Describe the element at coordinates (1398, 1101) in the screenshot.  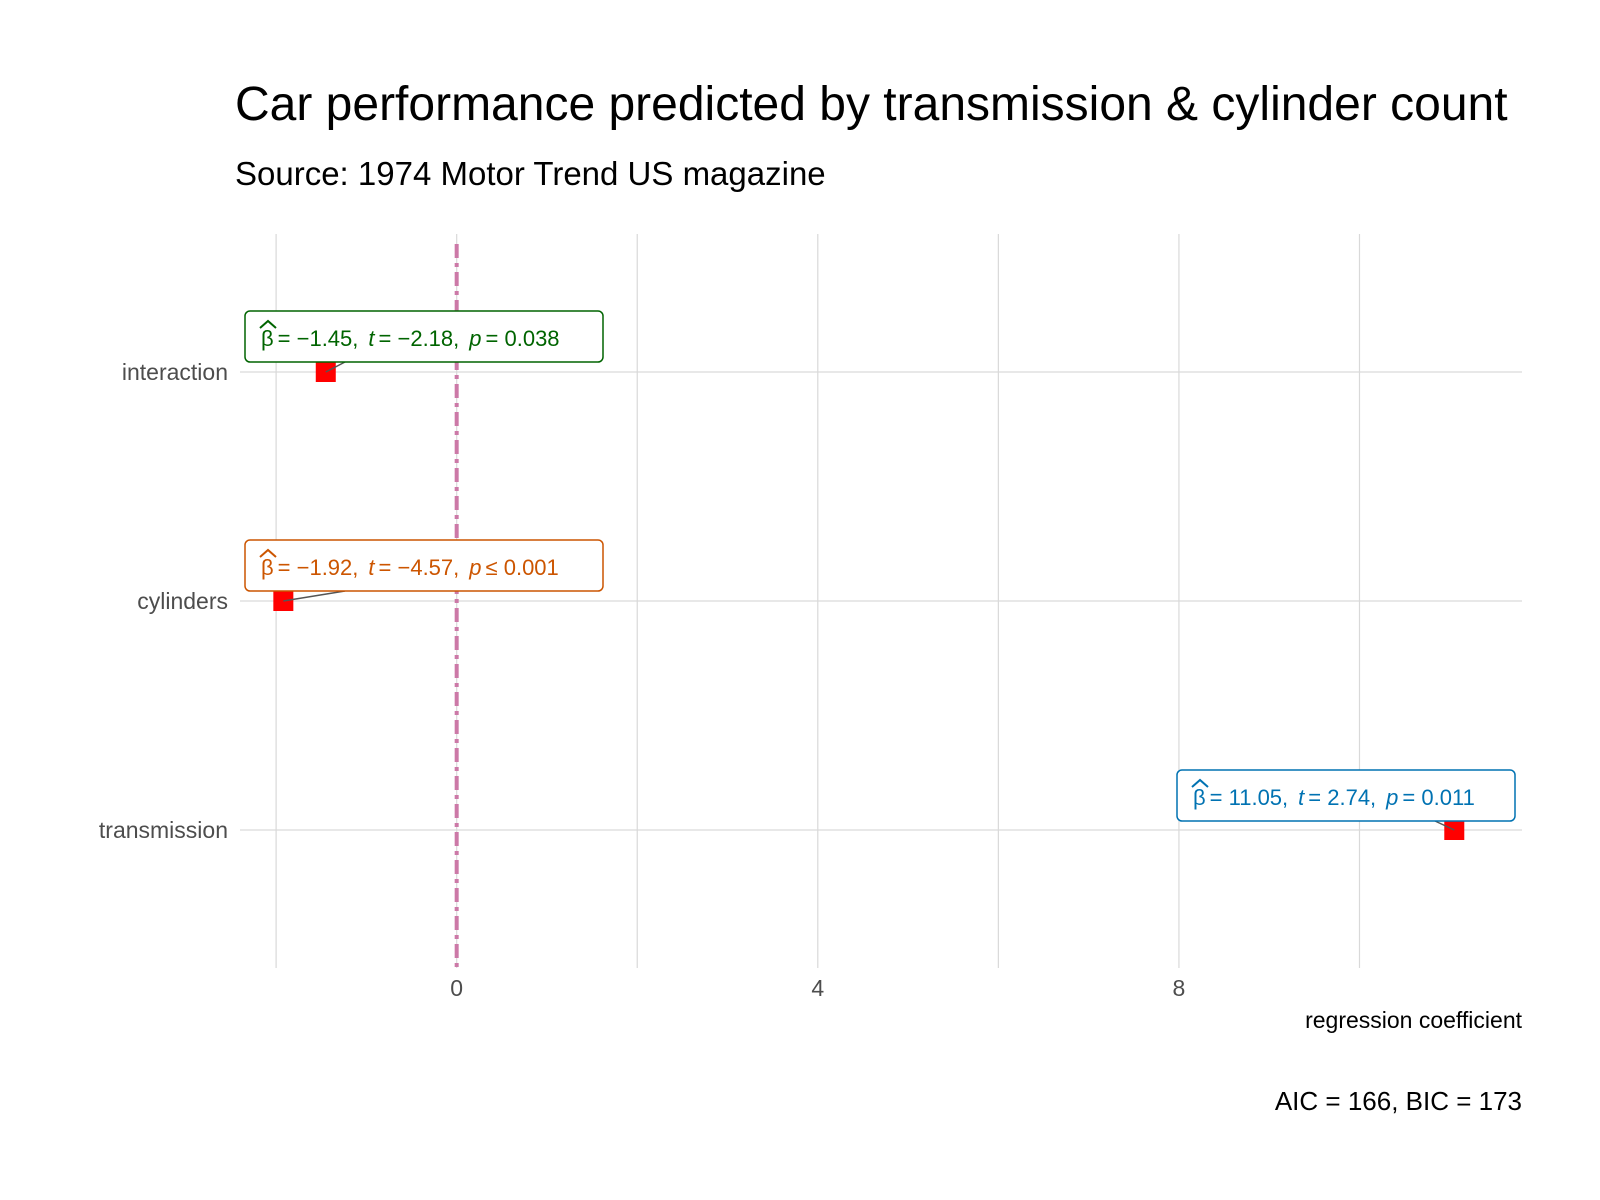
I see `model-fit-caption: AIC = 166, BIC = 173` at that location.